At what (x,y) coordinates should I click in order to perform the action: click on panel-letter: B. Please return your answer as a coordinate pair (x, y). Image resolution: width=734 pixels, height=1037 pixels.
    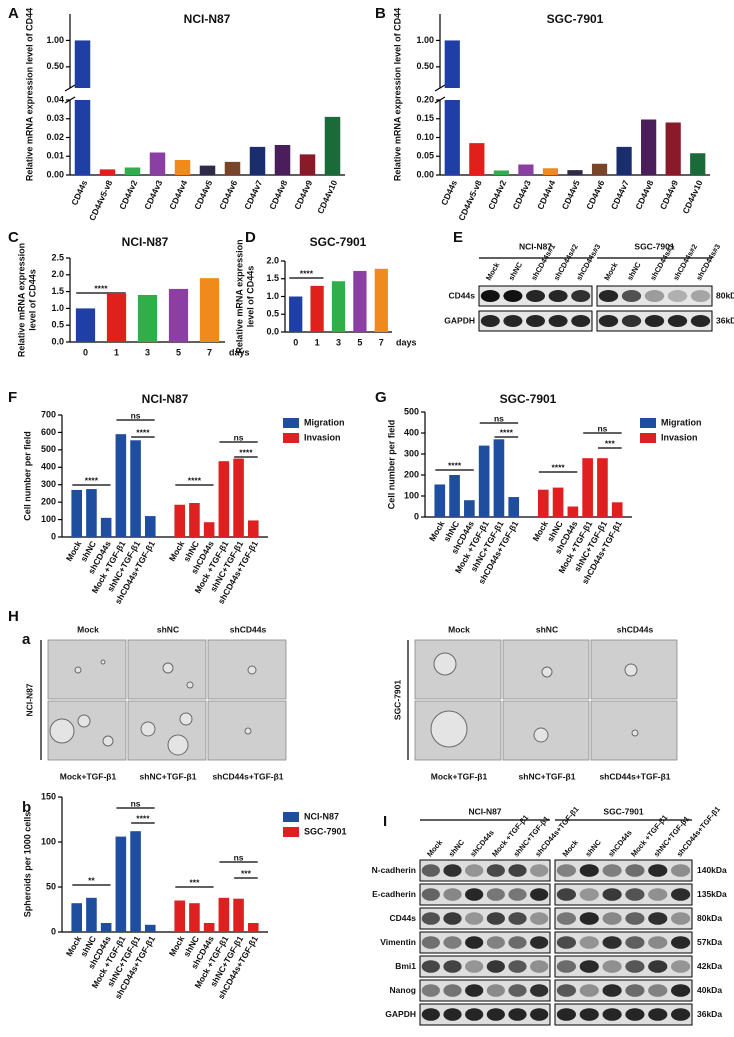
    Looking at the image, I should click on (380, 13).